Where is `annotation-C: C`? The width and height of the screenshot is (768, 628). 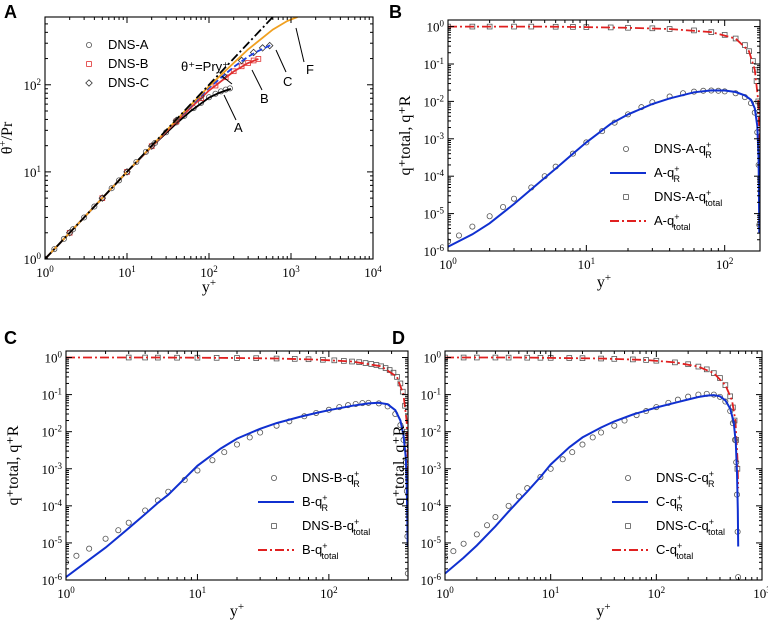 annotation-C: C is located at coordinates (287, 81).